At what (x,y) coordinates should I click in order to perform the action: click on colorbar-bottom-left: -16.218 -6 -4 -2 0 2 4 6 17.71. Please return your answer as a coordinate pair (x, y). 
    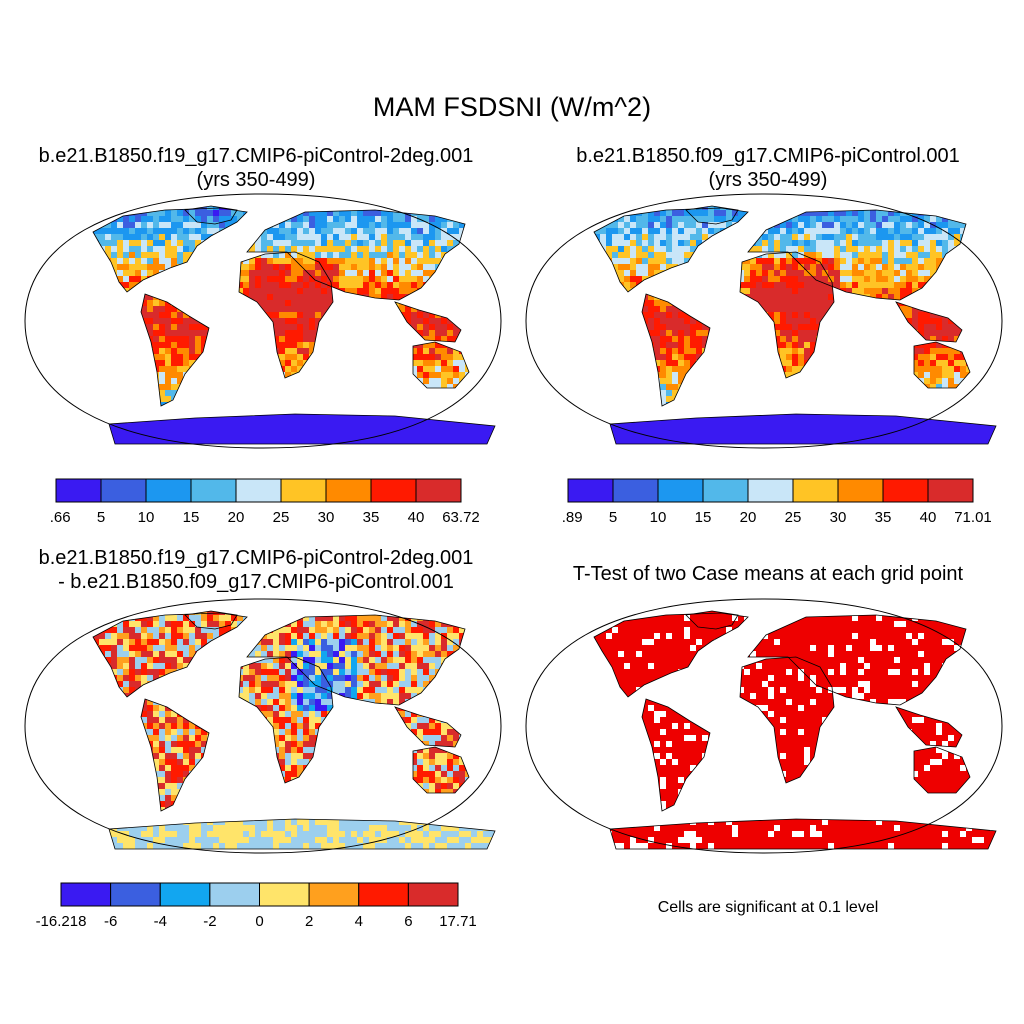
    Looking at the image, I should click on (256, 906).